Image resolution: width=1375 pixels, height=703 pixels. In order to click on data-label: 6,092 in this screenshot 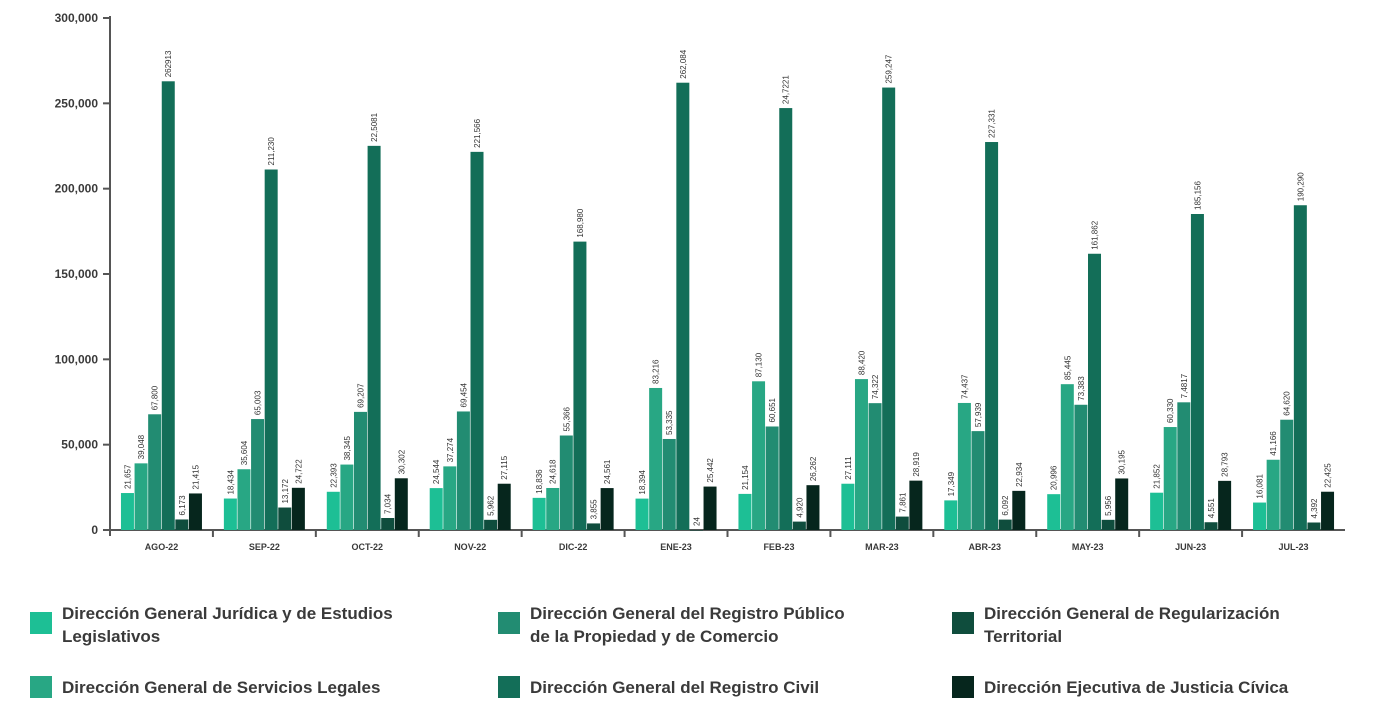, I will do `click(1005, 505)`.